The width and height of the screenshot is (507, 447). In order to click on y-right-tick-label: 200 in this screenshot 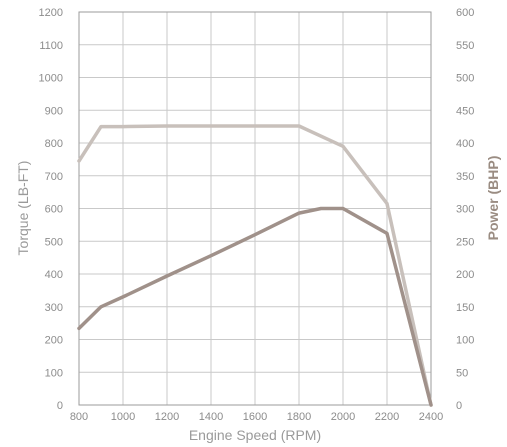, I will do `click(465, 275)`.